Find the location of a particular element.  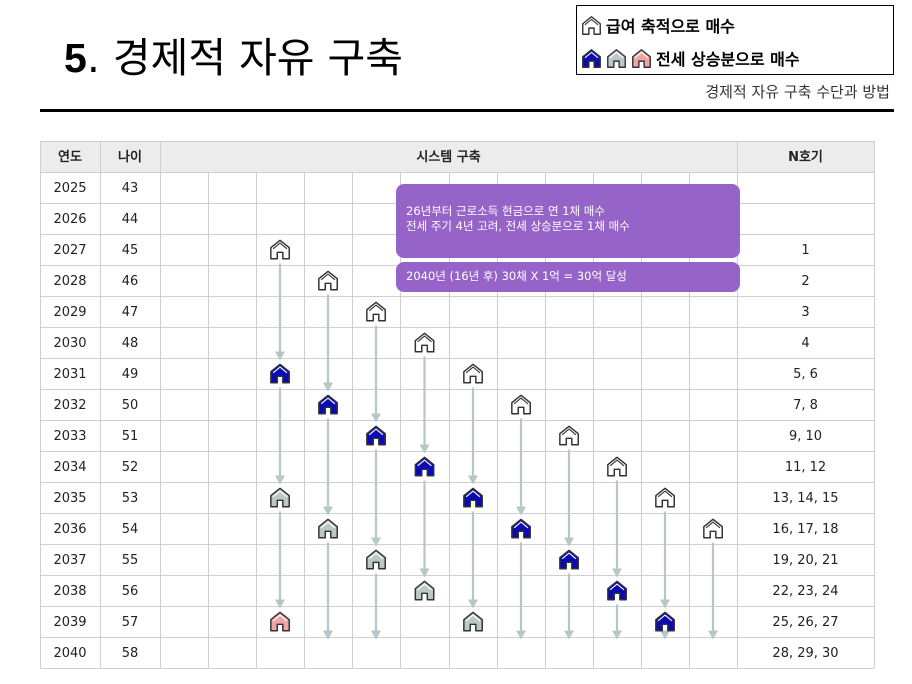

cell-year-2027: 2027 is located at coordinates (69, 250).